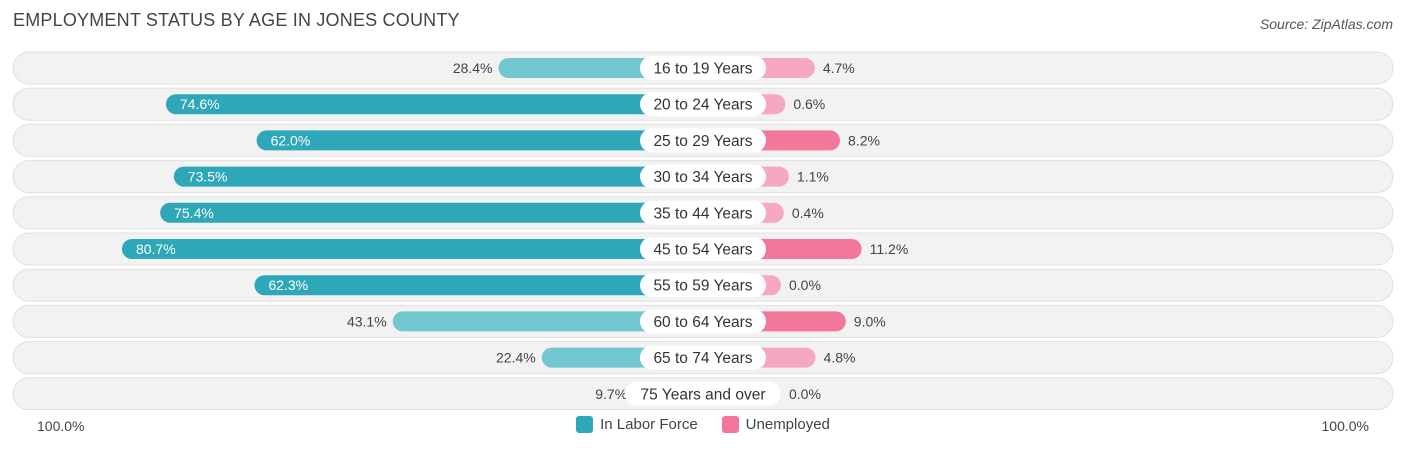  I want to click on category-label: 30 to 34 Years, so click(702, 177).